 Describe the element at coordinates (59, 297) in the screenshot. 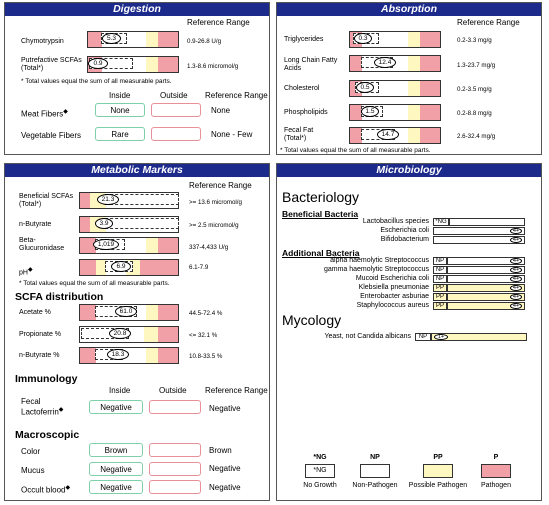

I see `scfa-distribution-title: SCFA distribution` at that location.